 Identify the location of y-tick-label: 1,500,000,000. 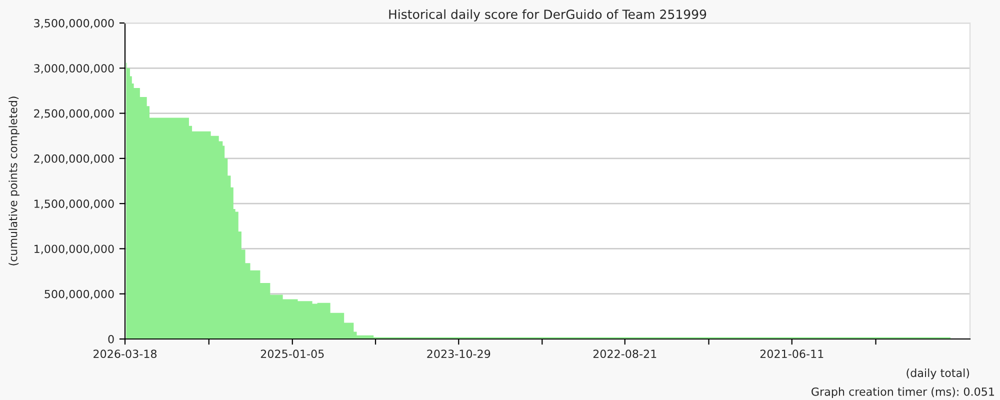
(74, 205).